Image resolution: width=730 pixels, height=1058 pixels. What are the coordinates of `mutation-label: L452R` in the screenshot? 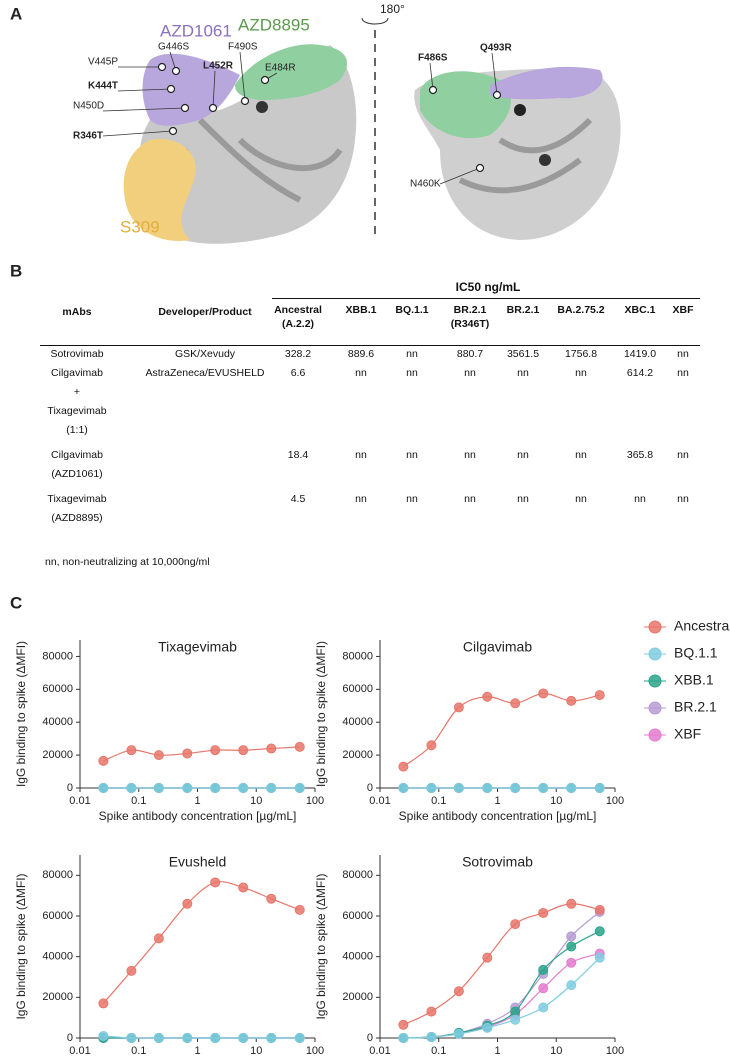 It's located at (218, 66).